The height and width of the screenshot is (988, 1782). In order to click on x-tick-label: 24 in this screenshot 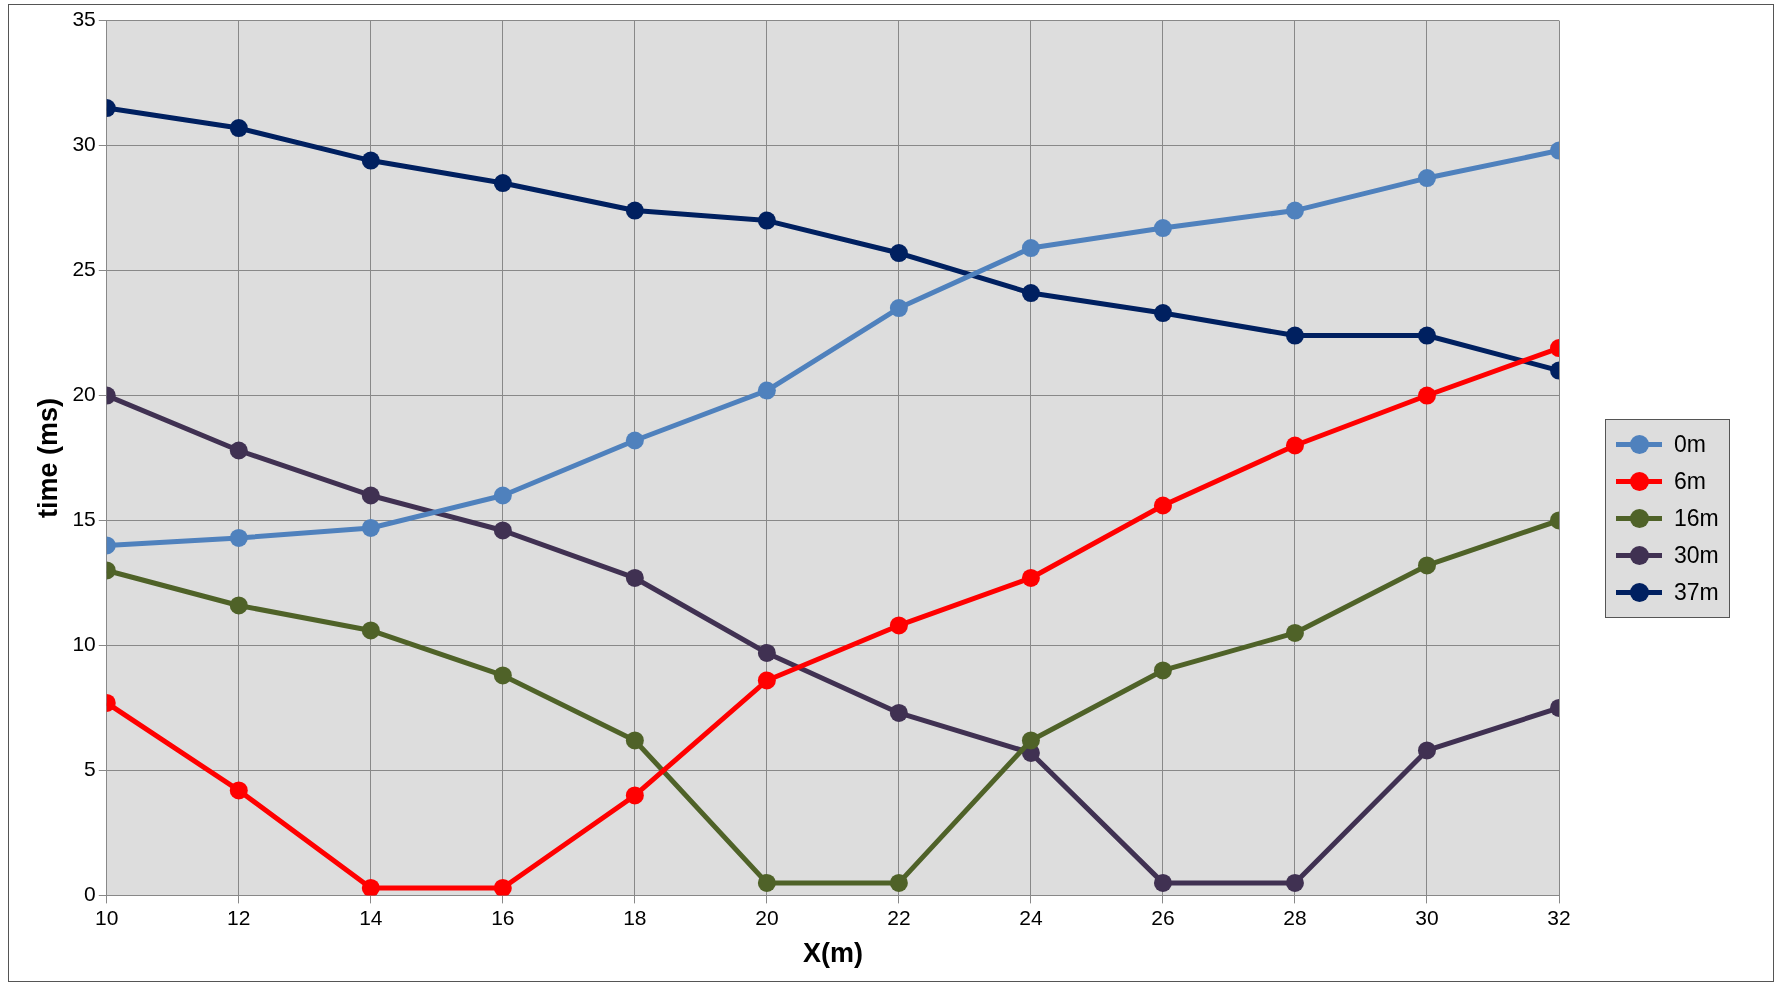, I will do `click(1031, 917)`.